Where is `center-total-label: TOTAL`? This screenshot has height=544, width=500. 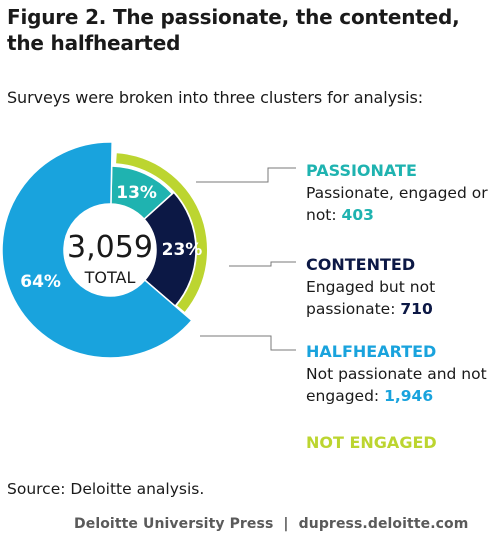
center-total-label: TOTAL is located at coordinates (110, 277).